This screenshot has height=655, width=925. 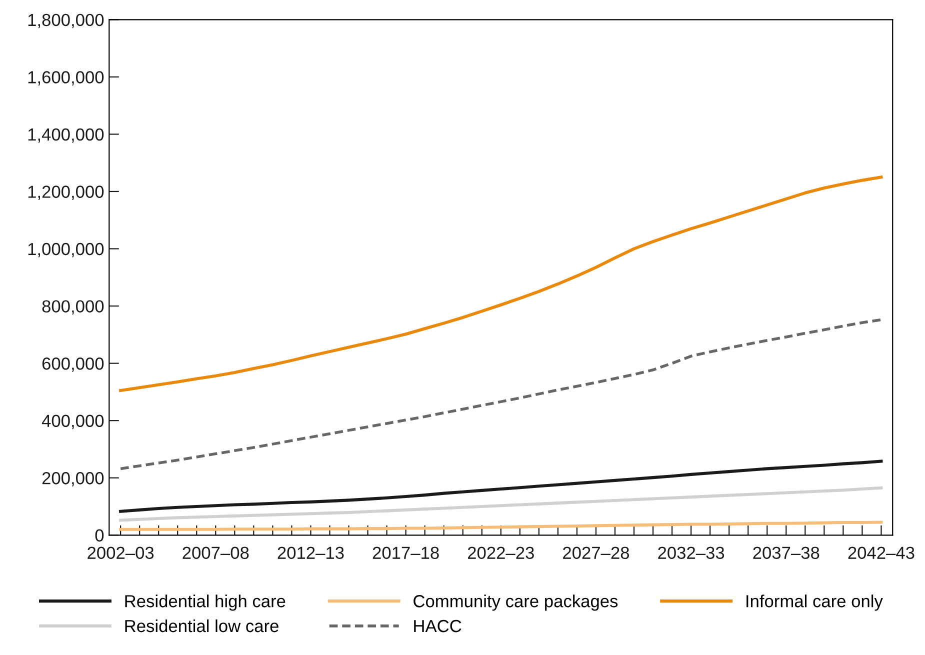 What do you see at coordinates (66, 21) in the screenshot?
I see `y-tick-label: 1,800,000` at bounding box center [66, 21].